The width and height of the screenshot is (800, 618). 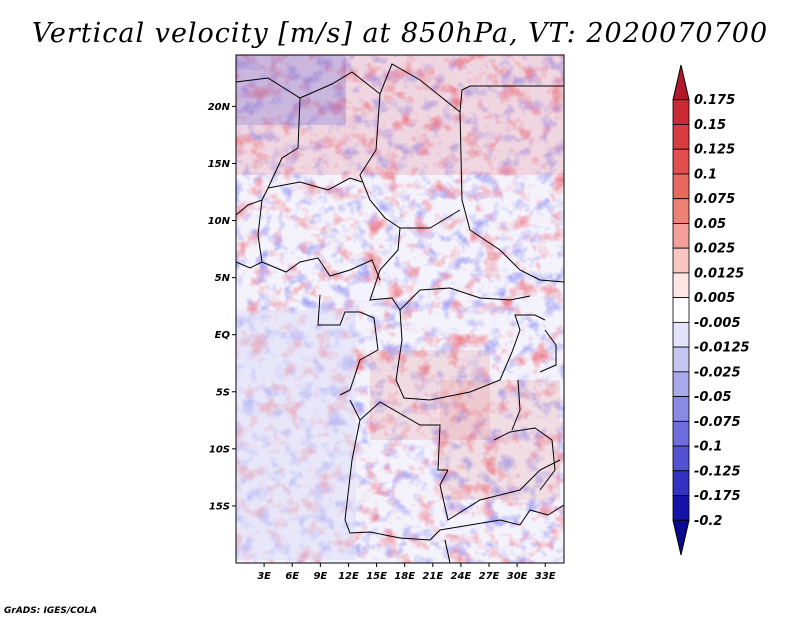 I want to click on lat-tick-label: 10S, so click(x=219, y=449).